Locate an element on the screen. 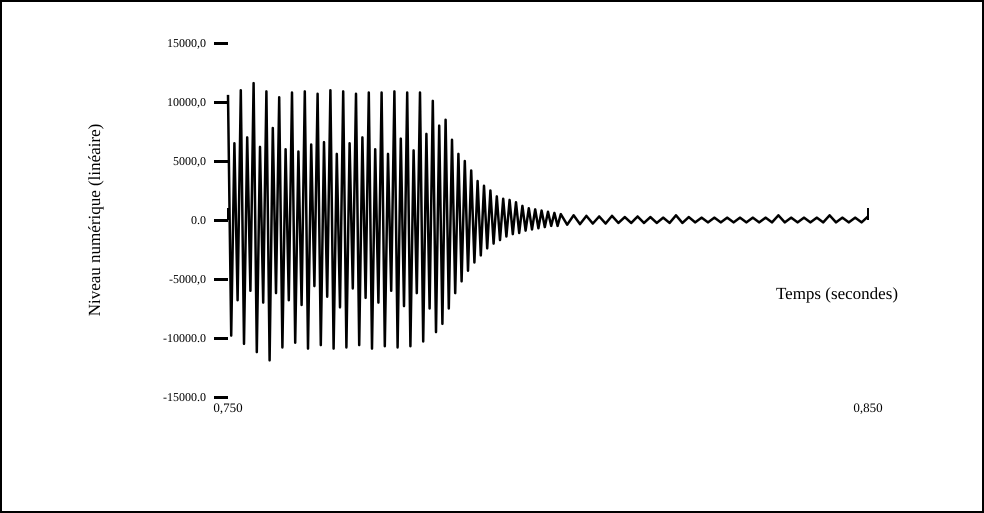 Image resolution: width=984 pixels, height=513 pixels. y-tick-label: -15000.0 is located at coordinates (184, 397).